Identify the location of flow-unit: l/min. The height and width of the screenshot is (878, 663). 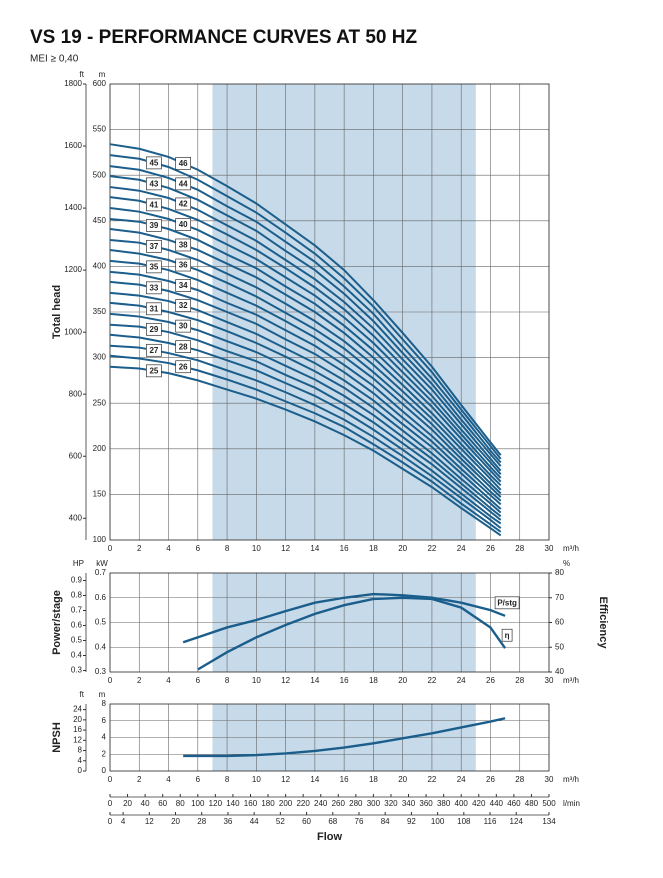
(571, 803).